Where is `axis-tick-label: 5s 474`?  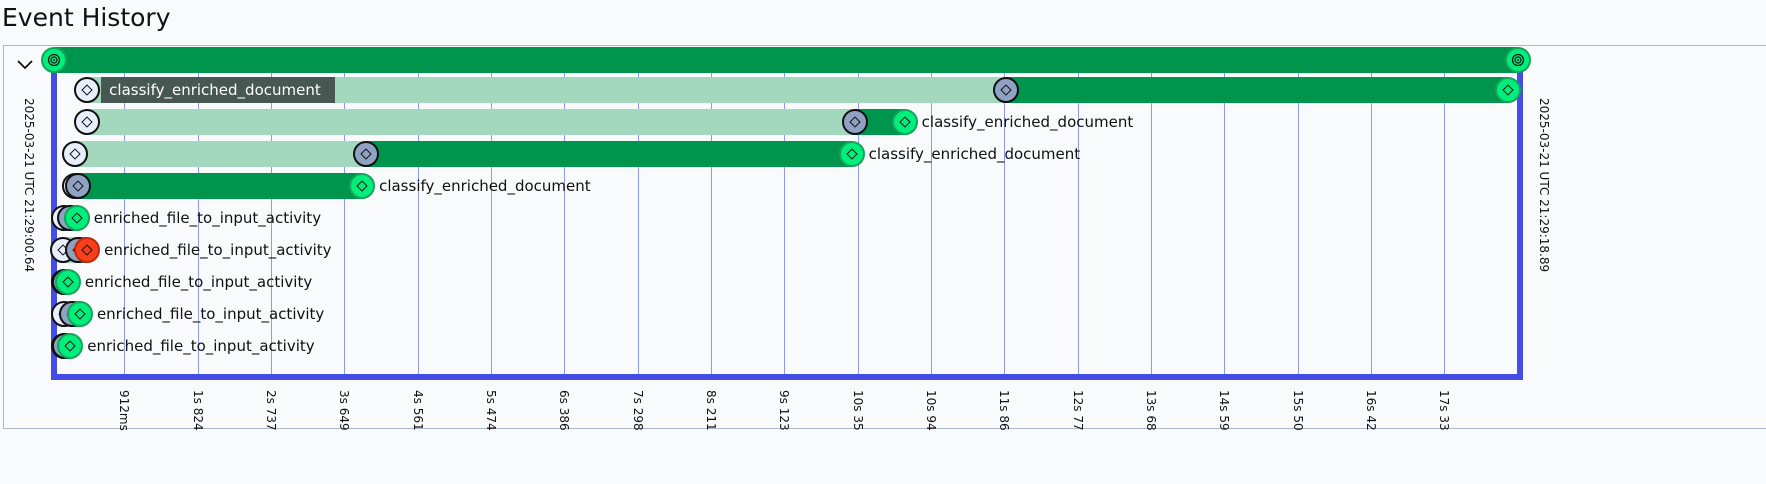 axis-tick-label: 5s 474 is located at coordinates (491, 410).